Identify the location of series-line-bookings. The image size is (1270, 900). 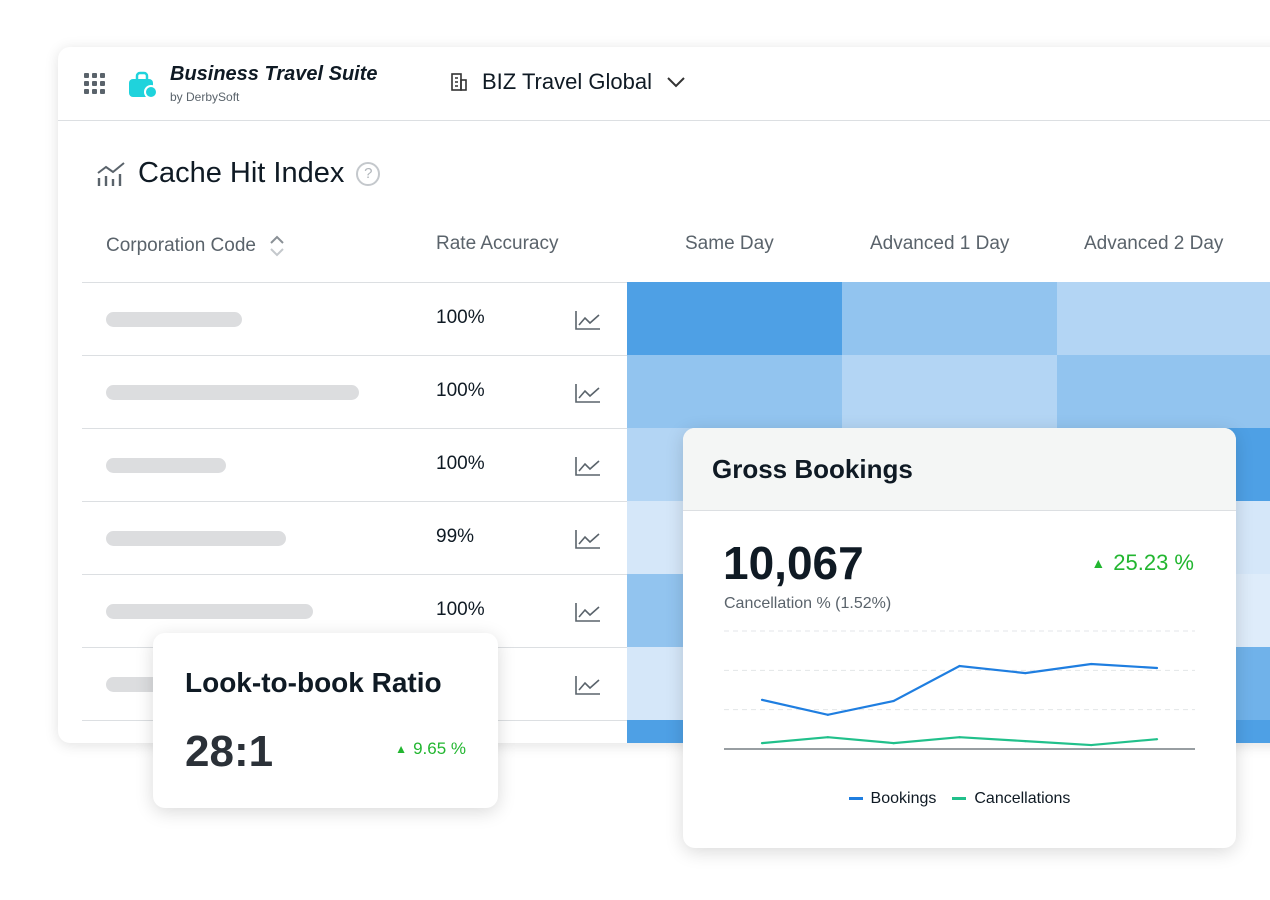
(959, 689).